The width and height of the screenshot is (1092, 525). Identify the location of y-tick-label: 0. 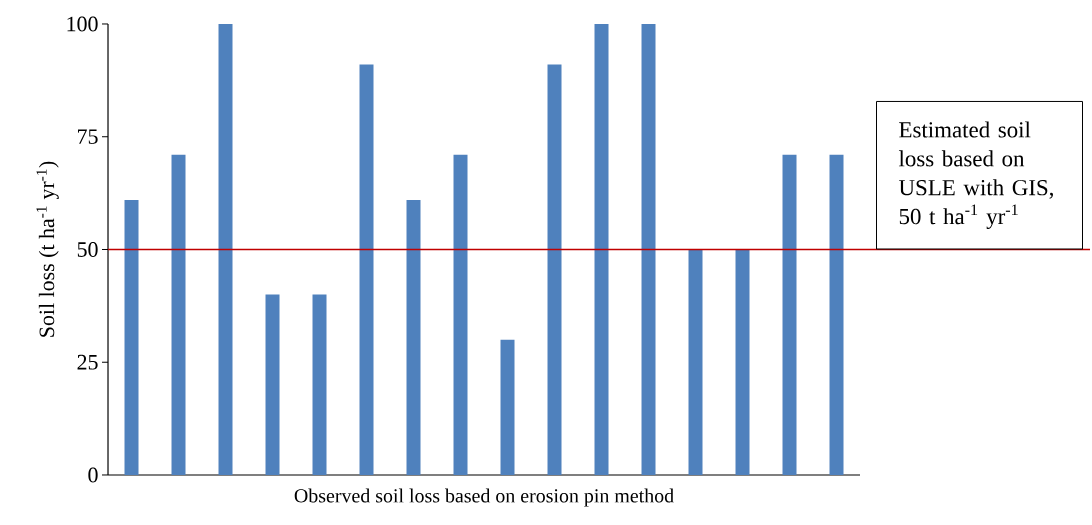
(93, 475).